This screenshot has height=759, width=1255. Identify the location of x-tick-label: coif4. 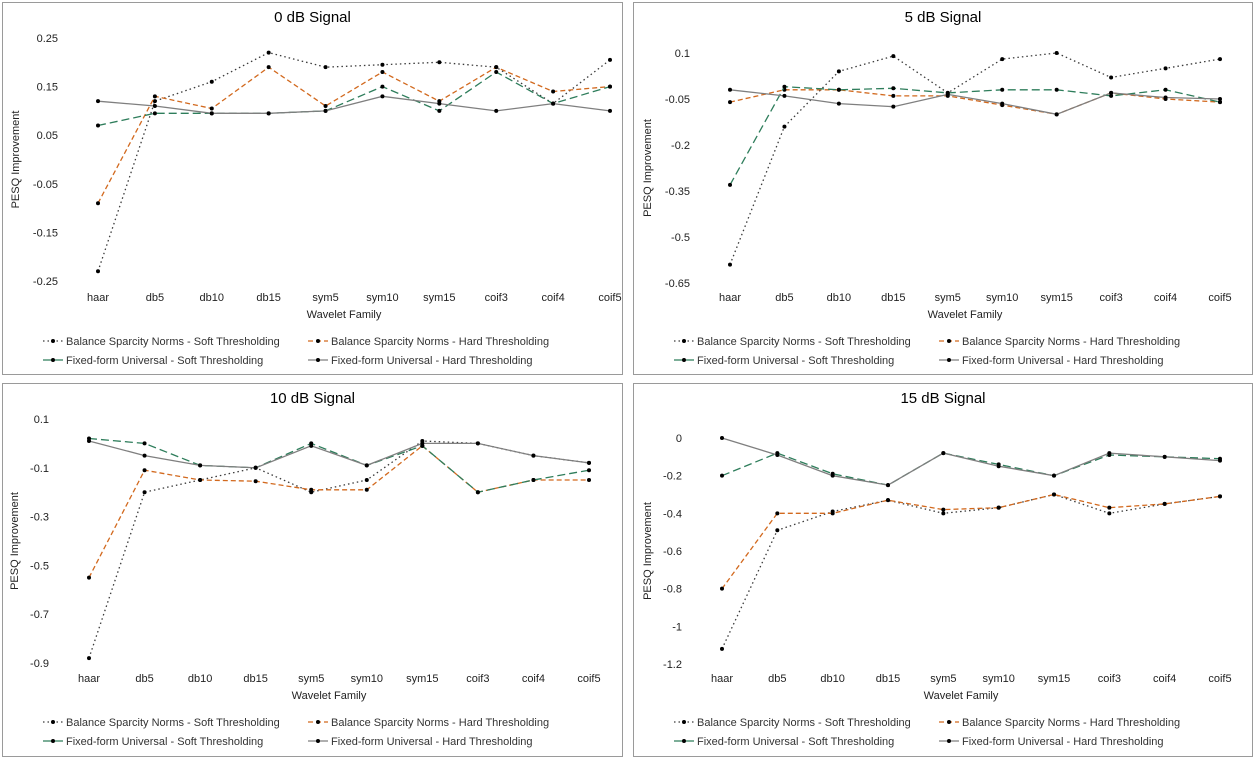
(552, 298).